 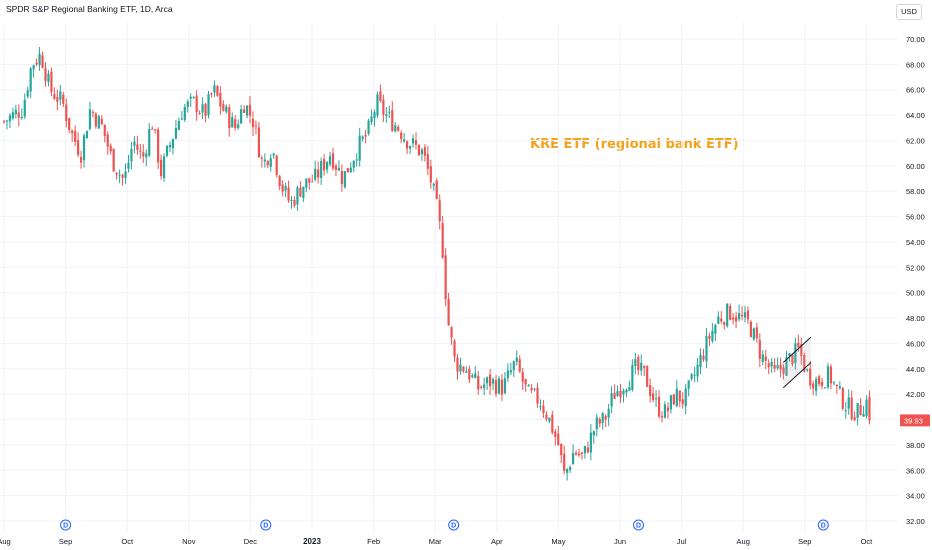 What do you see at coordinates (312, 541) in the screenshot?
I see `time-tick-label: 2023` at bounding box center [312, 541].